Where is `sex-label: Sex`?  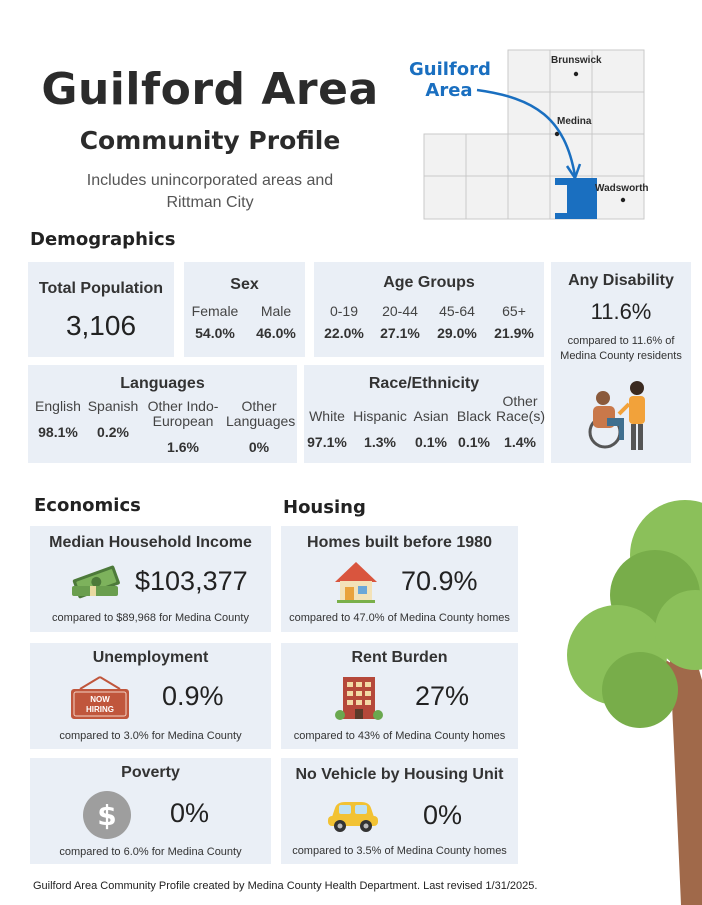
sex-label: Sex is located at coordinates (244, 284).